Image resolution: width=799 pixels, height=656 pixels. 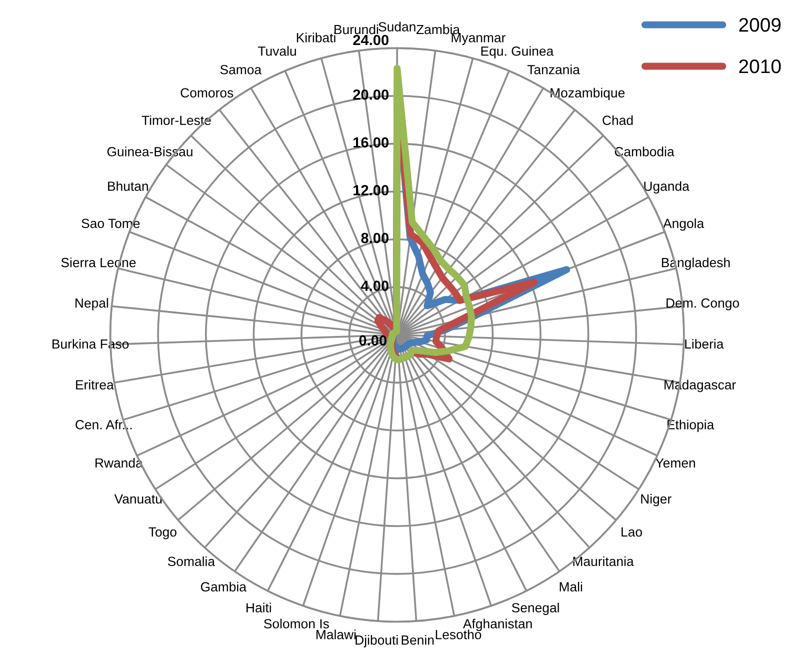 What do you see at coordinates (336, 635) in the screenshot?
I see `spoke-label: Malawi` at bounding box center [336, 635].